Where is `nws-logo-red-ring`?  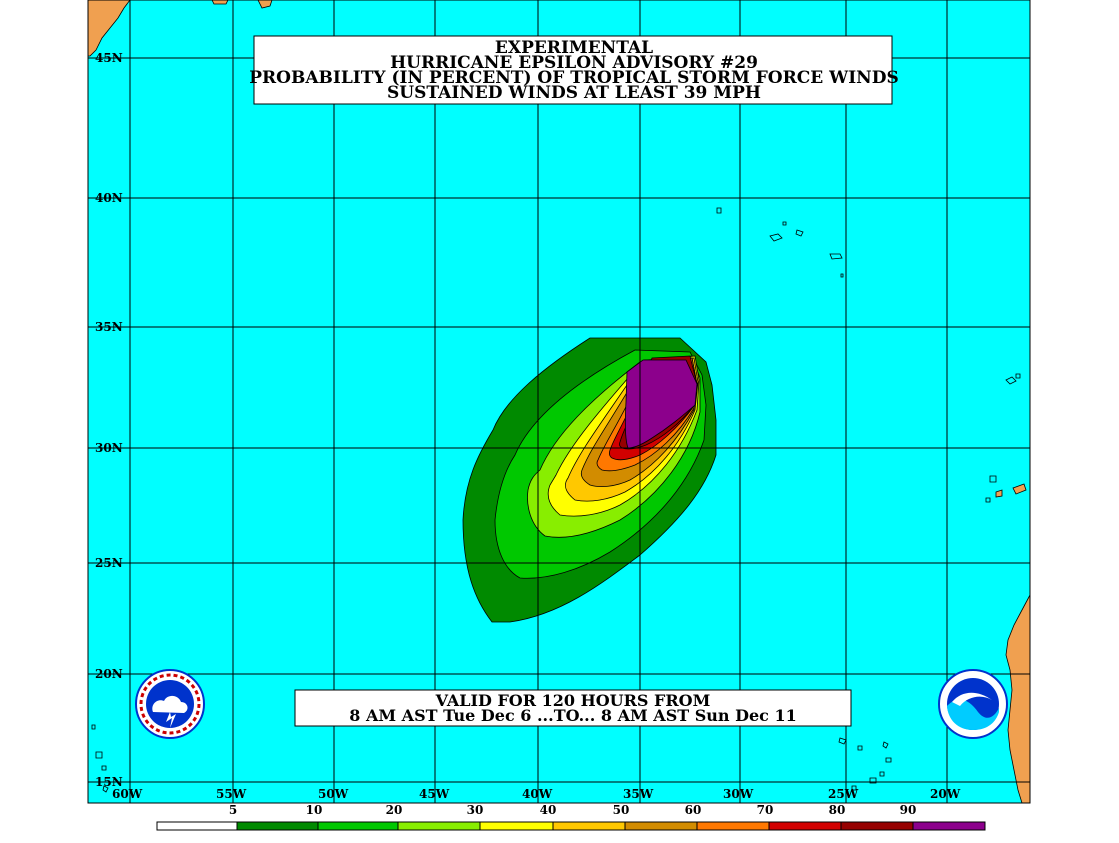 nws-logo-red-ring is located at coordinates (170, 704).